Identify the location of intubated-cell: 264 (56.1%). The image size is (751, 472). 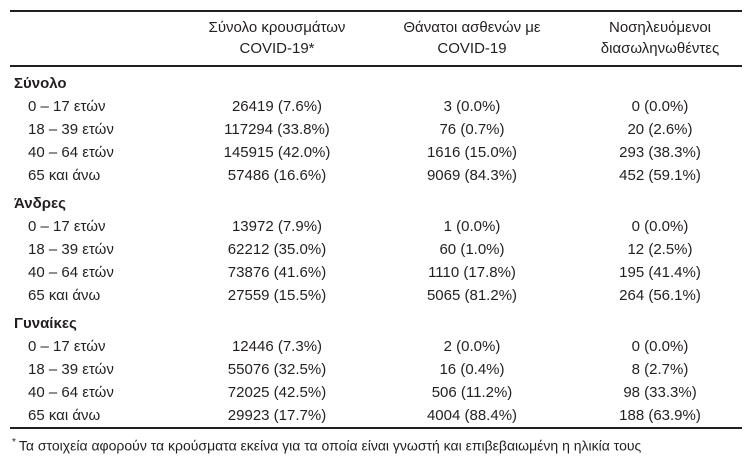
(660, 295).